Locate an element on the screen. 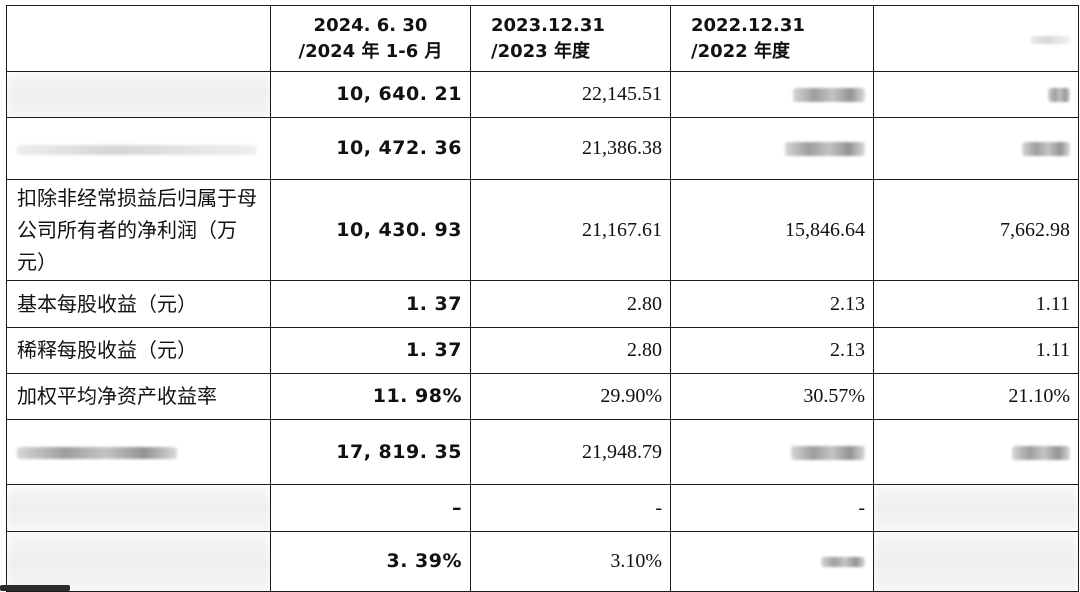 The height and width of the screenshot is (592, 1080). table-row: 10, 472. 36 21,386.38 is located at coordinates (542, 148).